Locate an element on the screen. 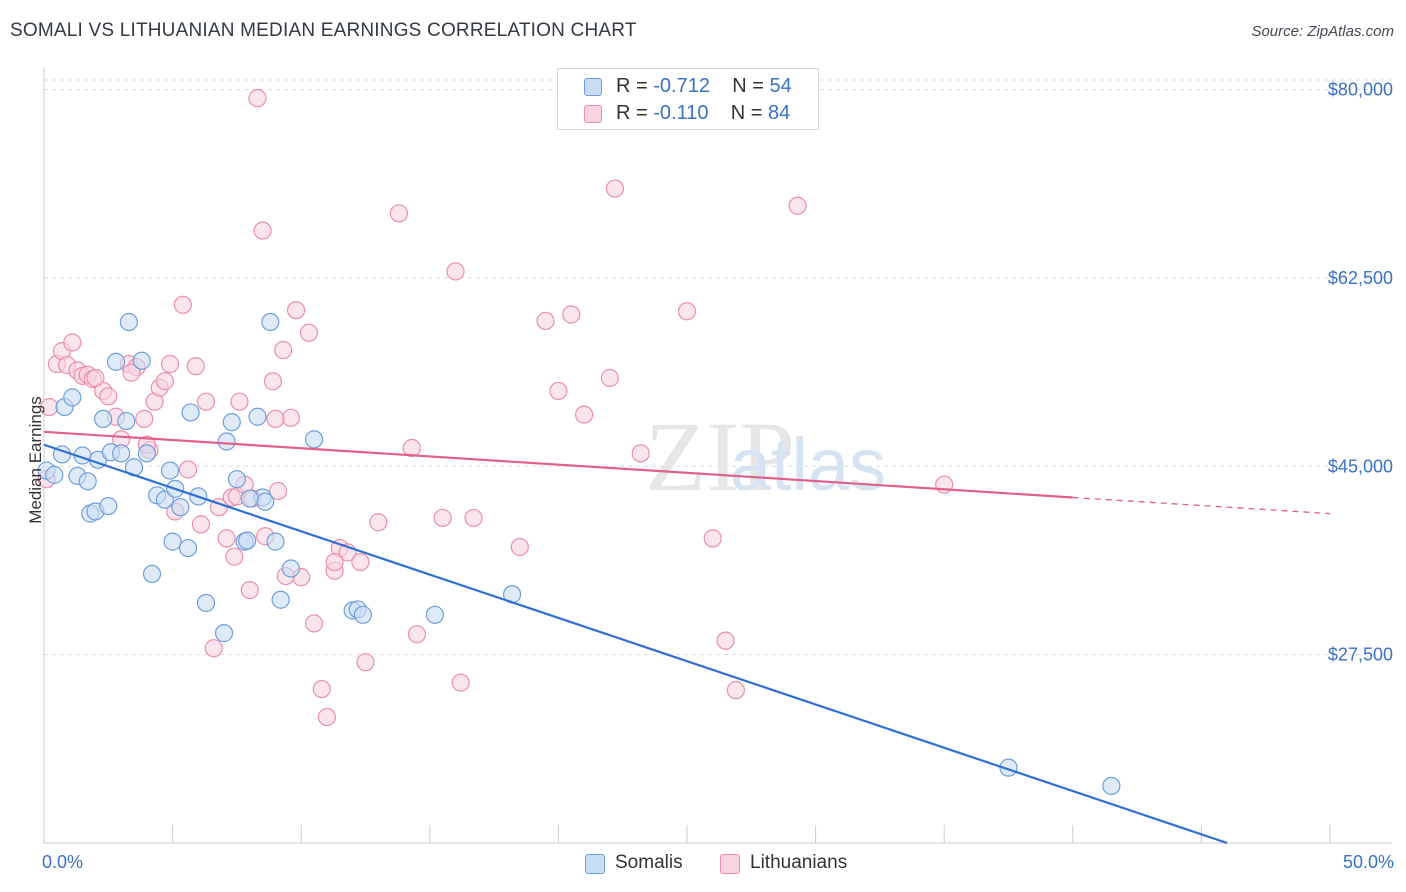  legend-r-value: -0.110 is located at coordinates (681, 113).